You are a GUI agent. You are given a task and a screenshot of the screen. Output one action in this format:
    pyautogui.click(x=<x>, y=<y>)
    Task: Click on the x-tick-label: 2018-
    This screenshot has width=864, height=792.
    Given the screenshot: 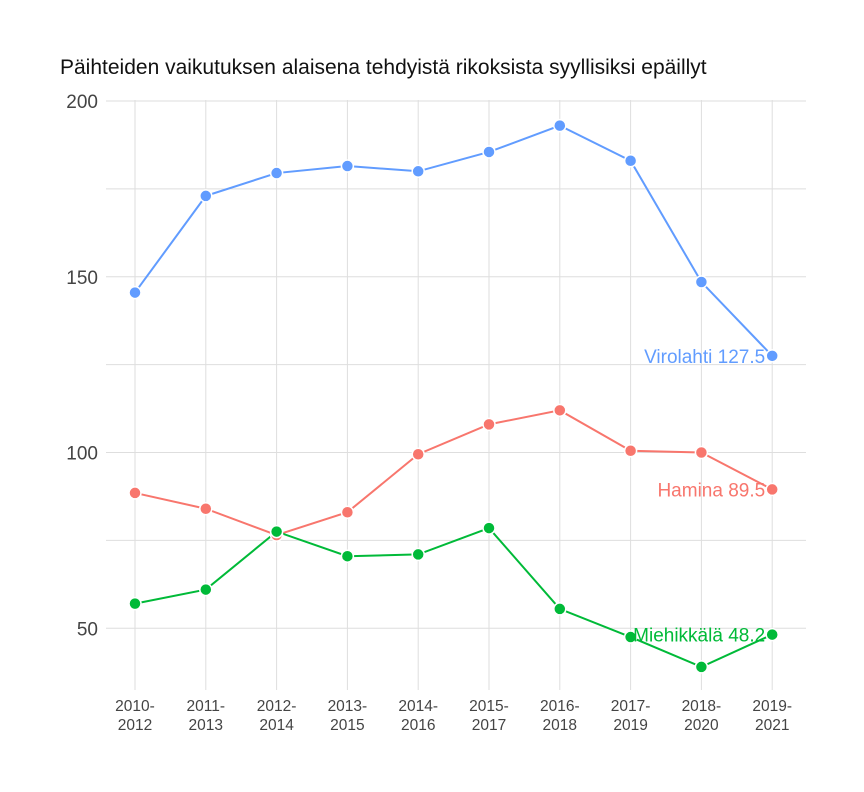 What is the action you would take?
    pyautogui.click(x=702, y=706)
    